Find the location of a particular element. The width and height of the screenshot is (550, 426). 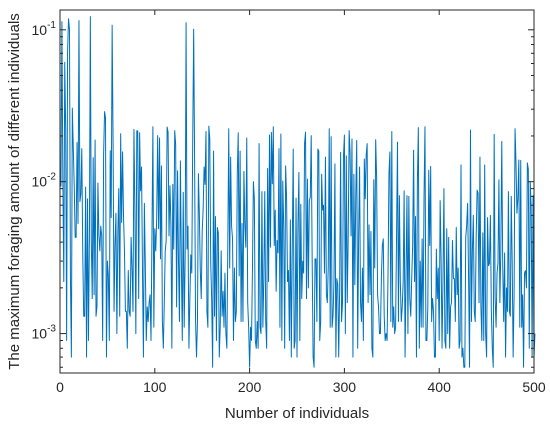

x-tick-label-200: 200 is located at coordinates (250, 387).